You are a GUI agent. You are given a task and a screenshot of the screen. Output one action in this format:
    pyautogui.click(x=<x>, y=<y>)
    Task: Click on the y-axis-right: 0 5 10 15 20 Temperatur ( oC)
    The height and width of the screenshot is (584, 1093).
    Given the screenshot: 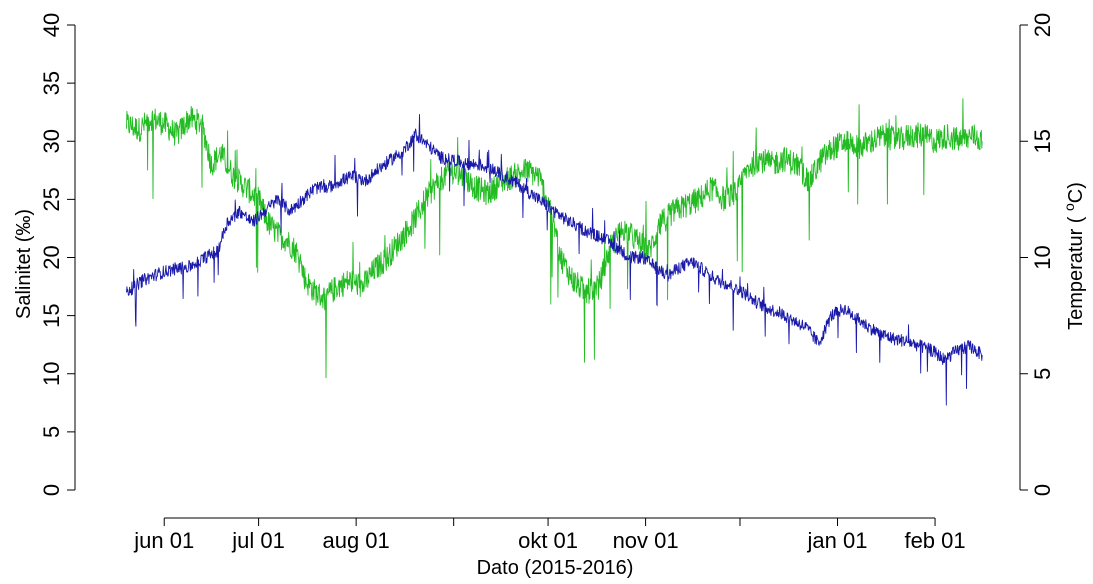 What is the action you would take?
    pyautogui.click(x=1053, y=254)
    